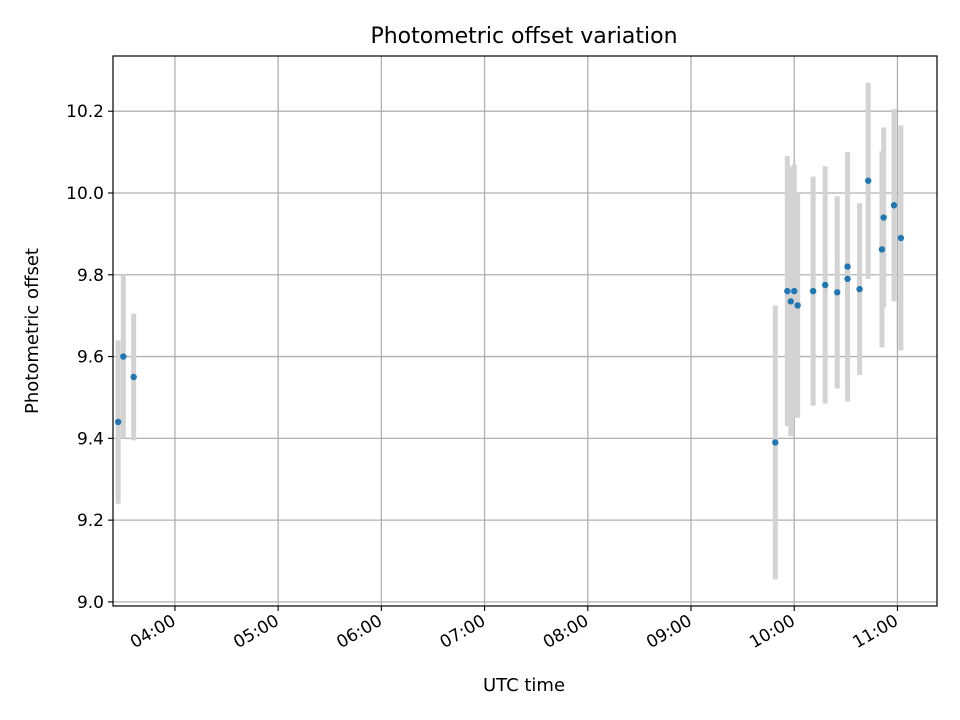 This screenshot has height=720, width=960. Describe the element at coordinates (90, 276) in the screenshot. I see `y-tick-label: 9.8` at that location.